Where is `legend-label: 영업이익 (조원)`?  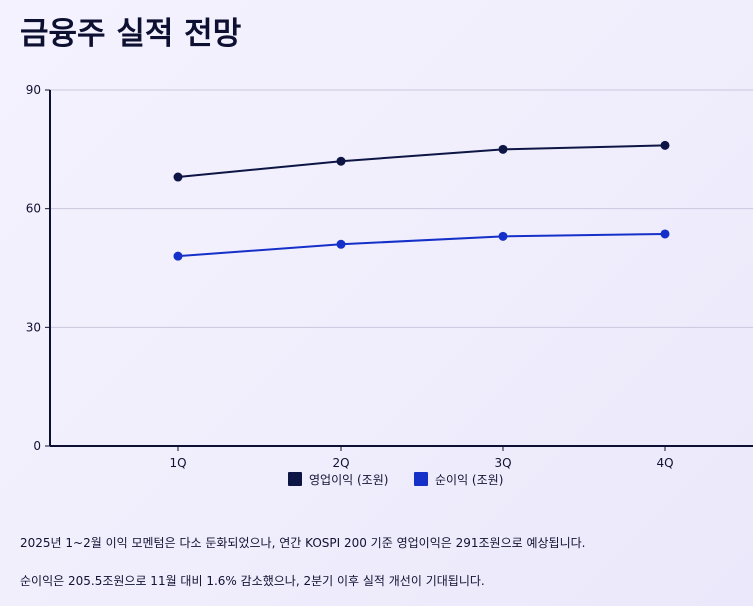
legend-label: 영업이익 (조원) is located at coordinates (348, 480).